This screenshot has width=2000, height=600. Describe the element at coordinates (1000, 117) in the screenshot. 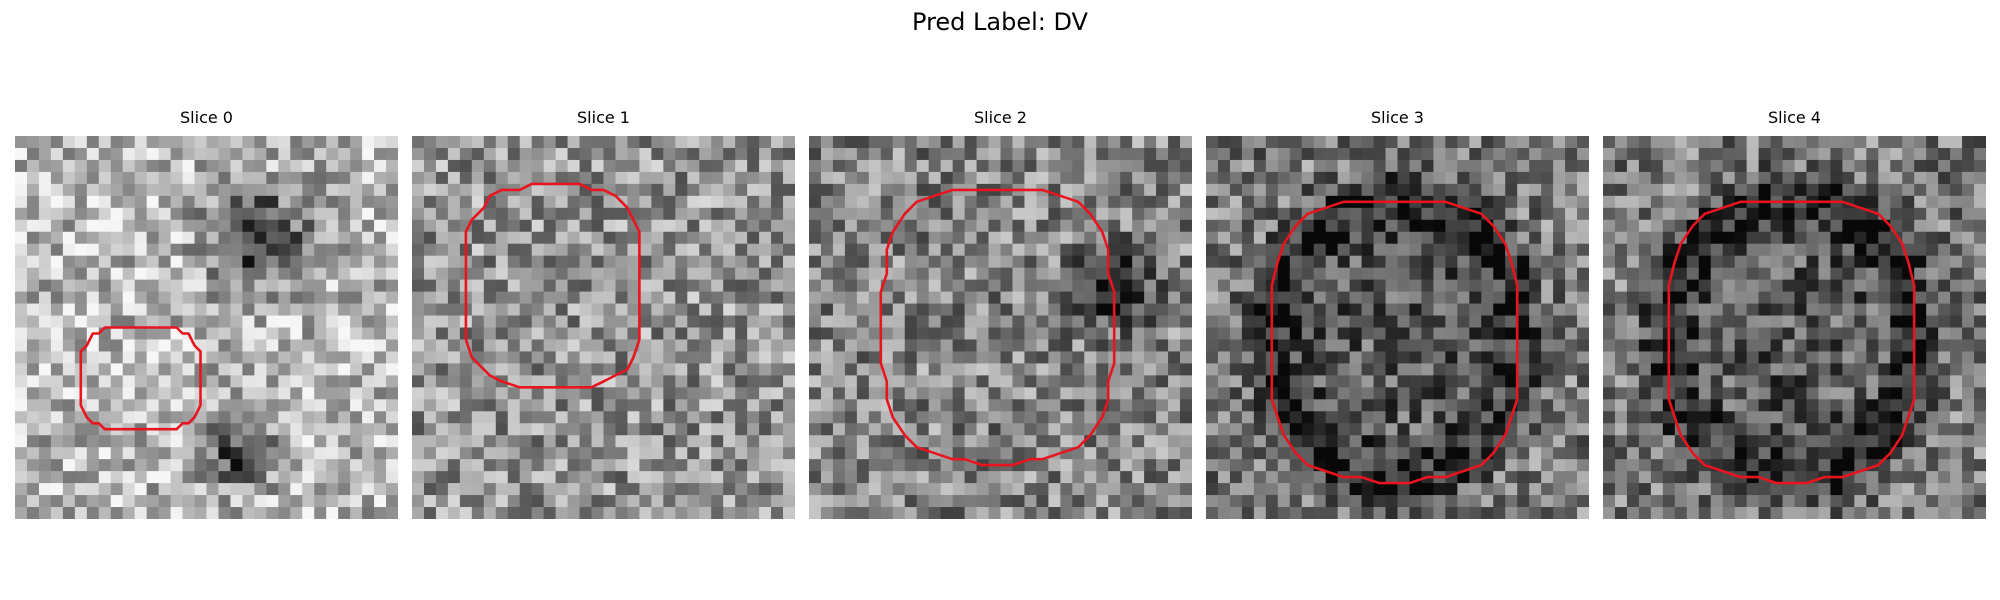

I see `slice-title: Slice 2` at that location.